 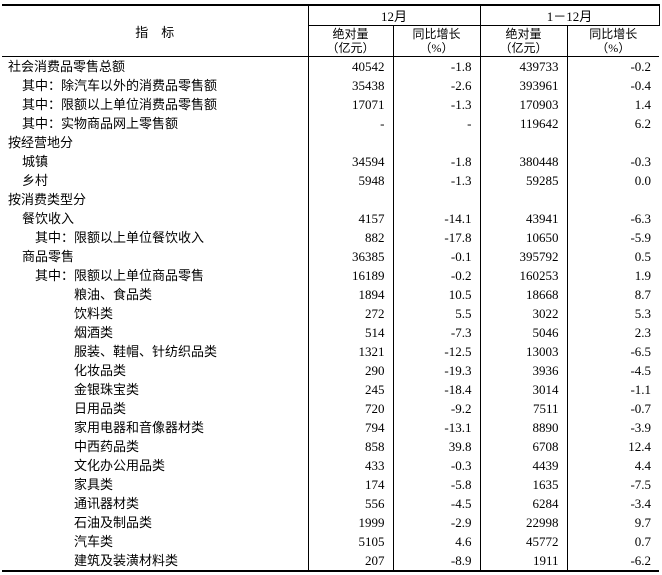 What do you see at coordinates (613, 484) in the screenshot?
I see `cell-value: -7.5` at bounding box center [613, 484].